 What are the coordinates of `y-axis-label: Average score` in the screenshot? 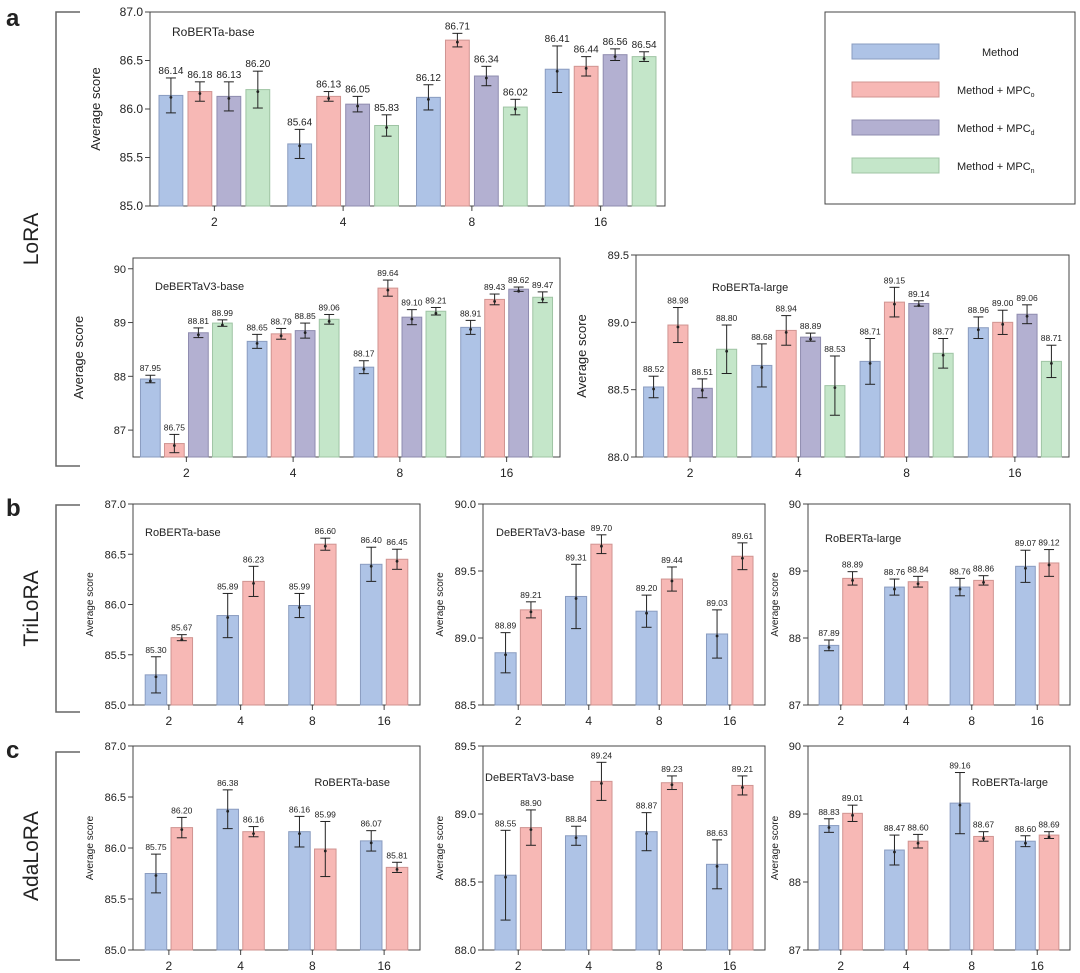 It's located at (90, 604).